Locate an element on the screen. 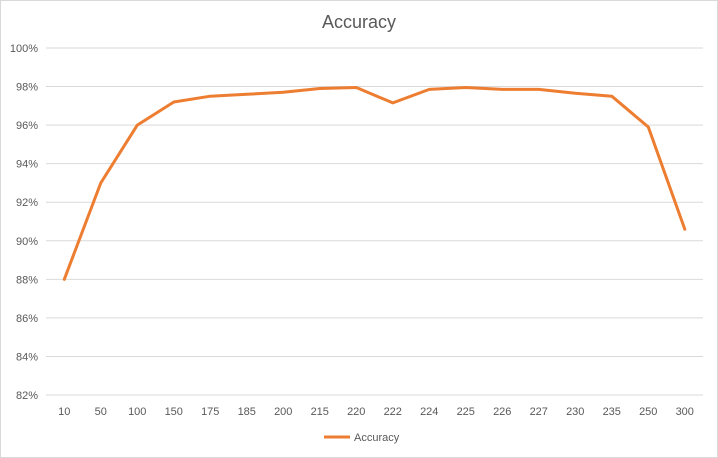 This screenshot has width=718, height=458. x-tick-label: 227 is located at coordinates (539, 412).